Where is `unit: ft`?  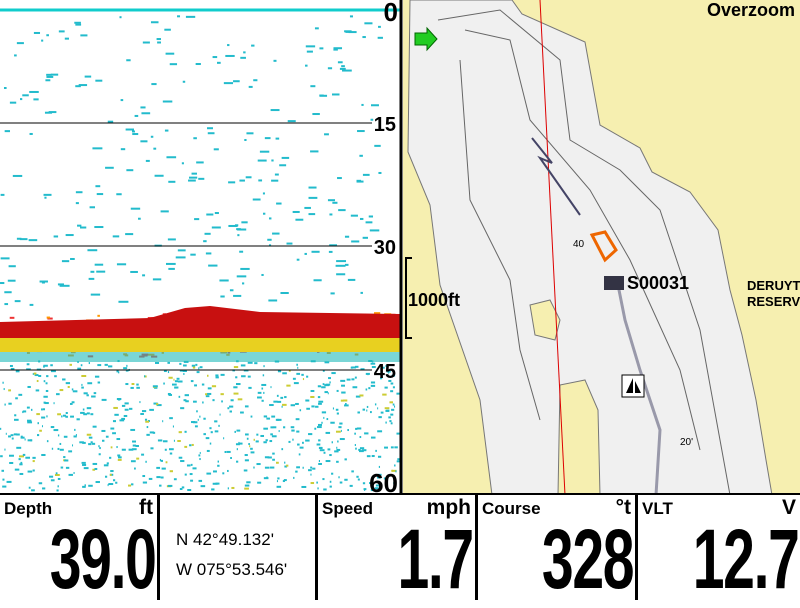 unit: ft is located at coordinates (146, 507).